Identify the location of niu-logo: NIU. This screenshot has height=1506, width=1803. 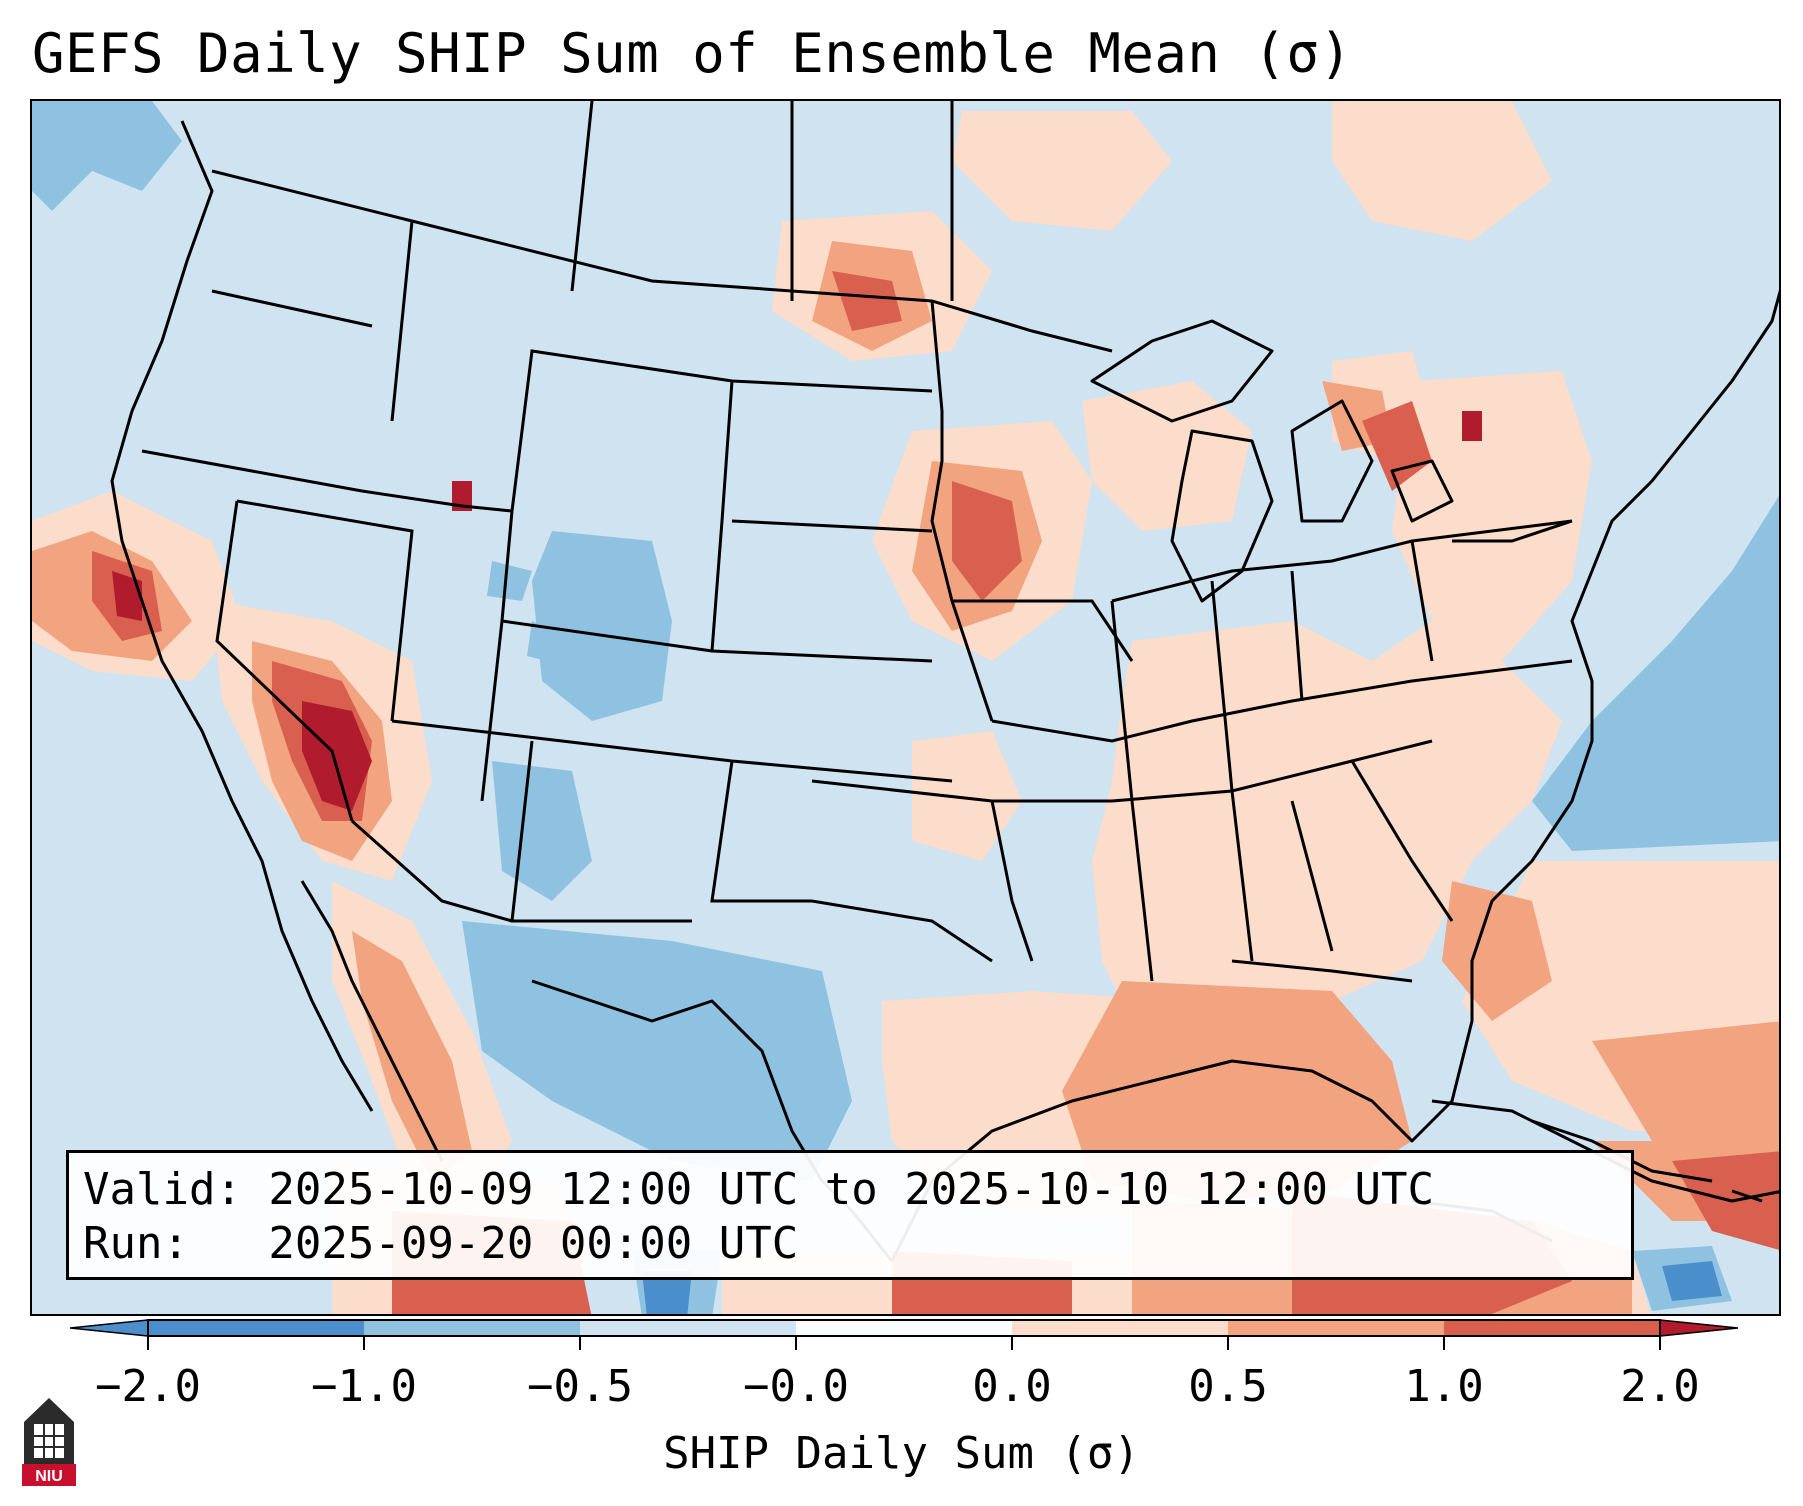
(49, 1442).